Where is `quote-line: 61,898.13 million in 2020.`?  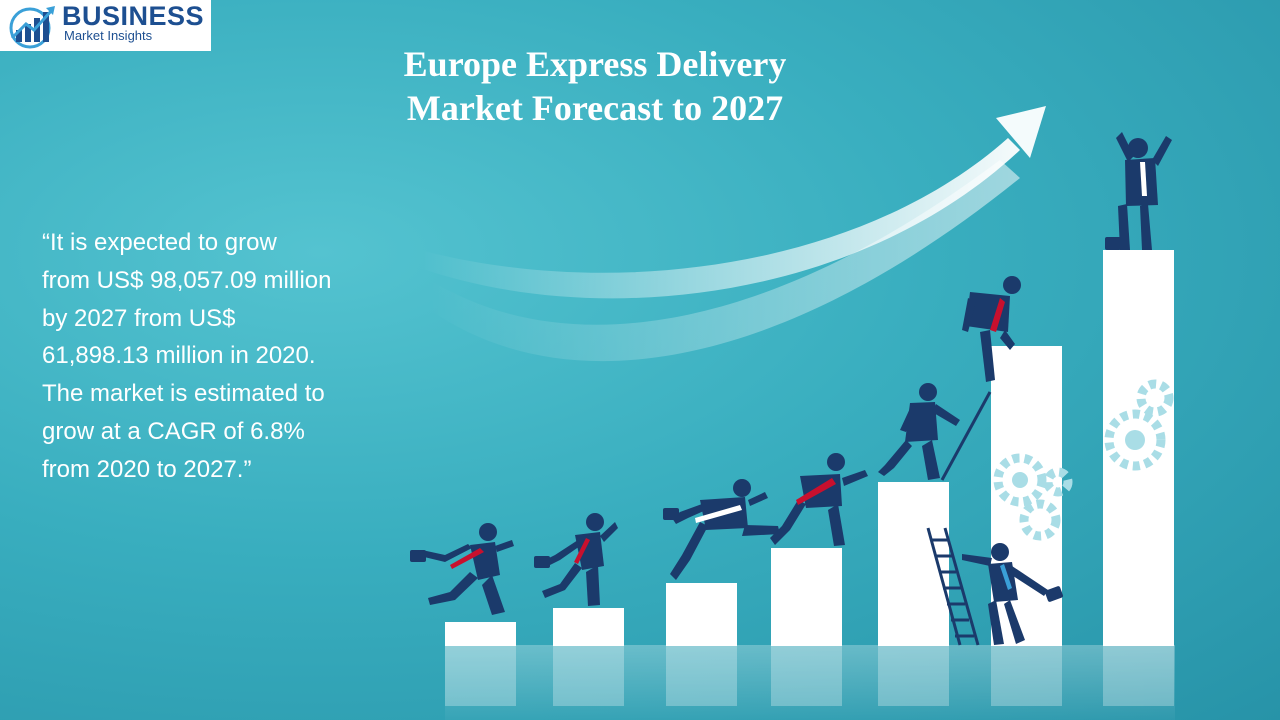
quote-line: 61,898.13 million in 2020. is located at coordinates (179, 356).